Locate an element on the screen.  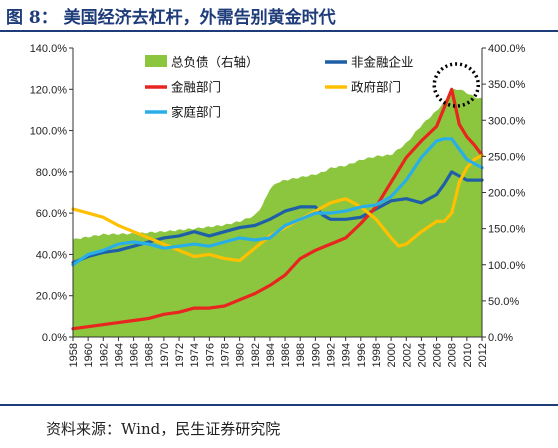
y-right-tick-label: 350.0% is located at coordinates (507, 85).